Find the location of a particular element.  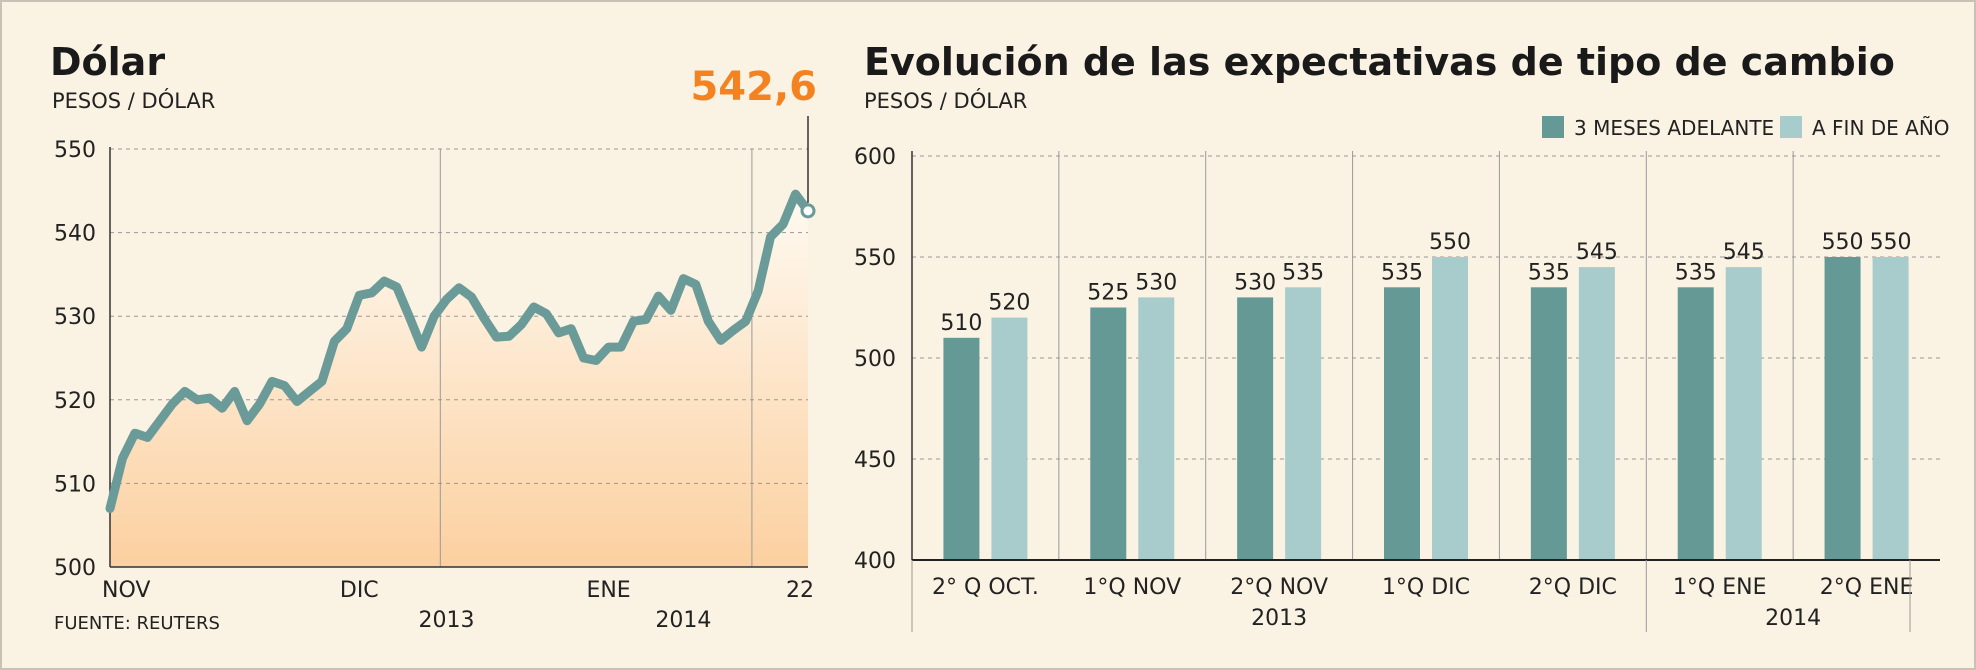

line-chart-y-tick: 550 is located at coordinates (75, 150).